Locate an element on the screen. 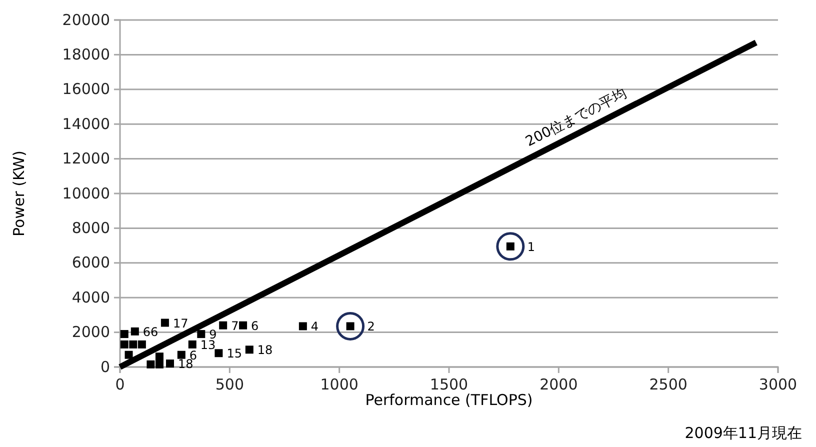 The image size is (816, 447). annotation: 2 is located at coordinates (371, 327).